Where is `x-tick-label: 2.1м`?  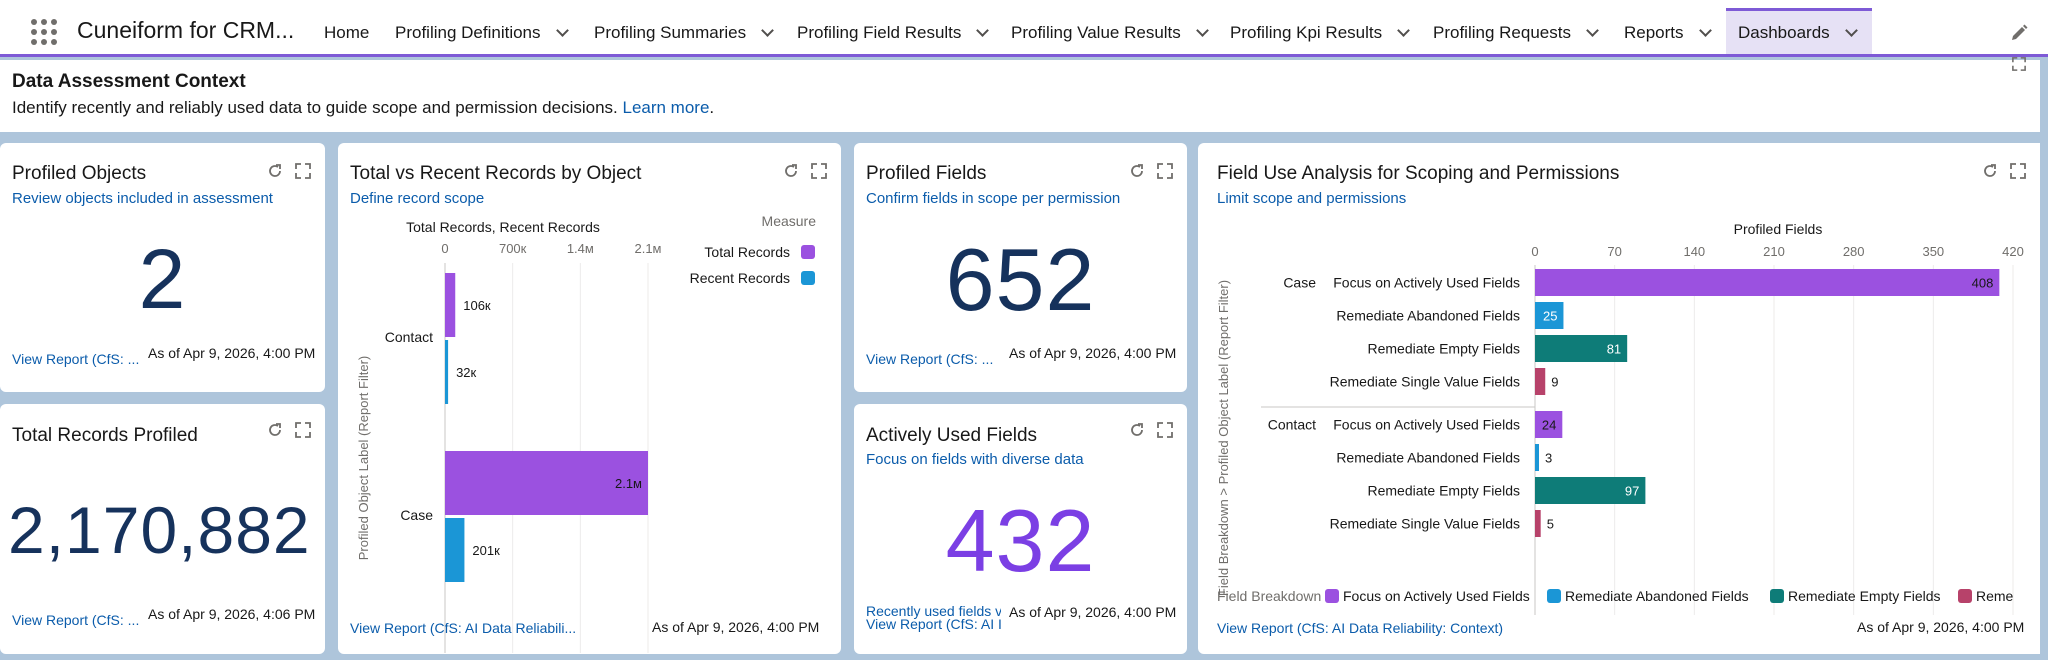
x-tick-label: 2.1м is located at coordinates (647, 248).